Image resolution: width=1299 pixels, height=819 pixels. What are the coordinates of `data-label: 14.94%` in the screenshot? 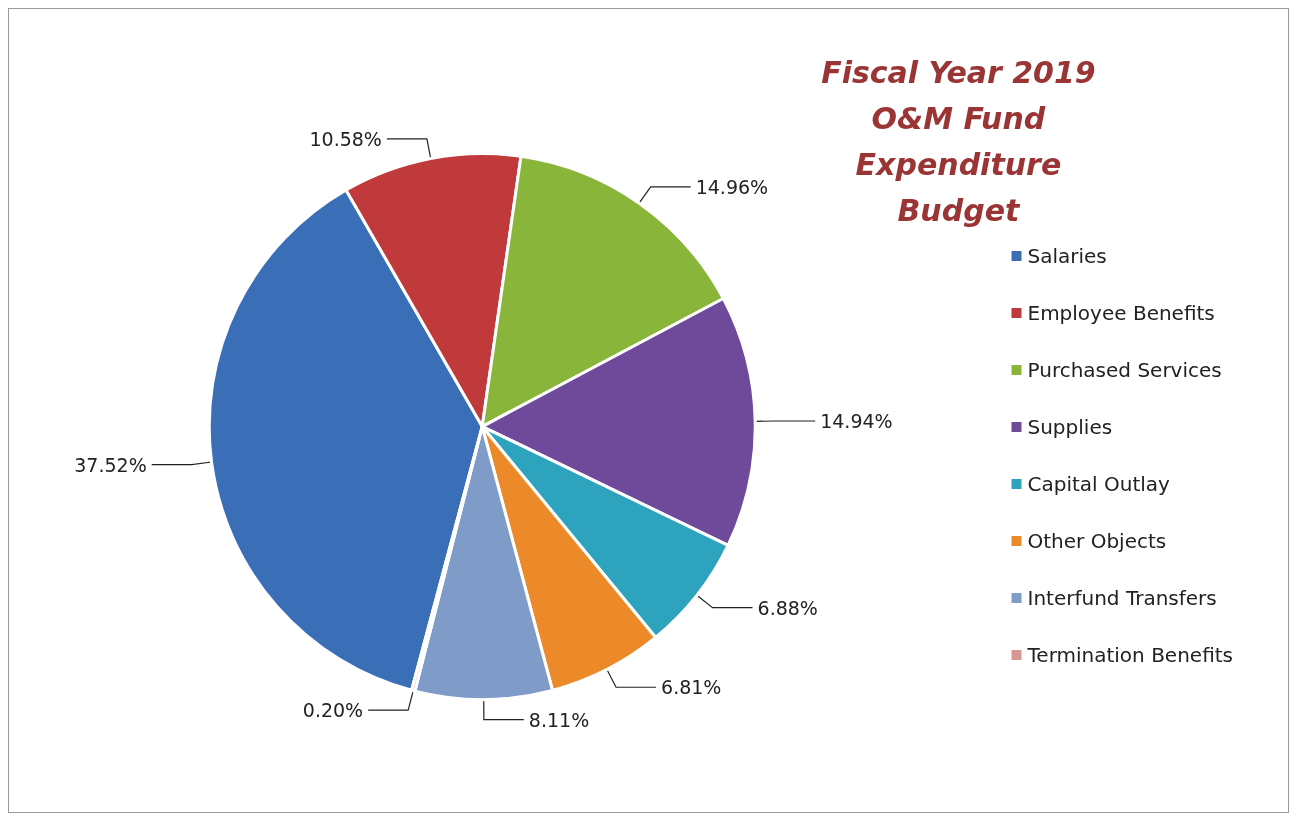 It's located at (856, 420).